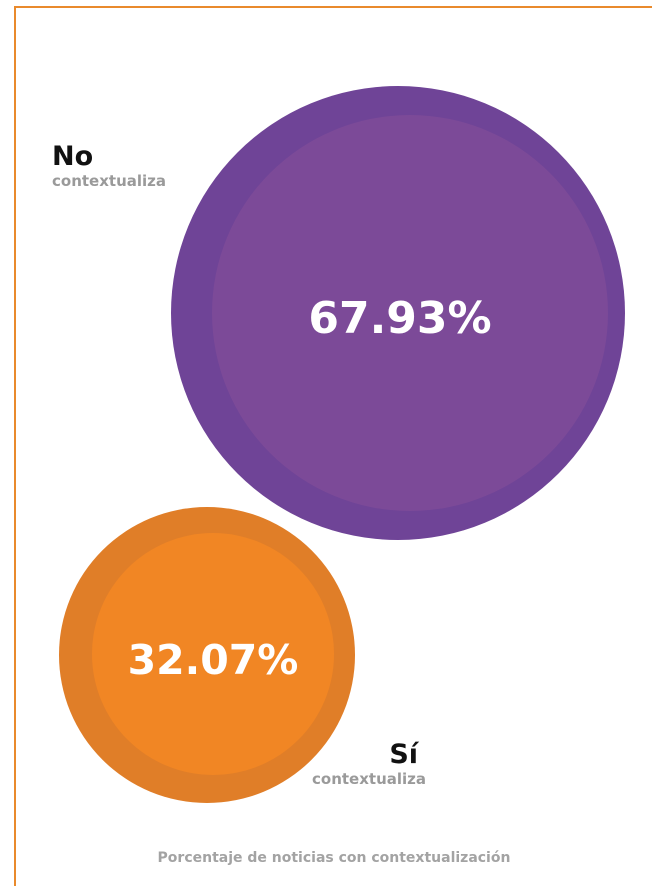  I want to click on label-no-main: No, so click(73, 156).